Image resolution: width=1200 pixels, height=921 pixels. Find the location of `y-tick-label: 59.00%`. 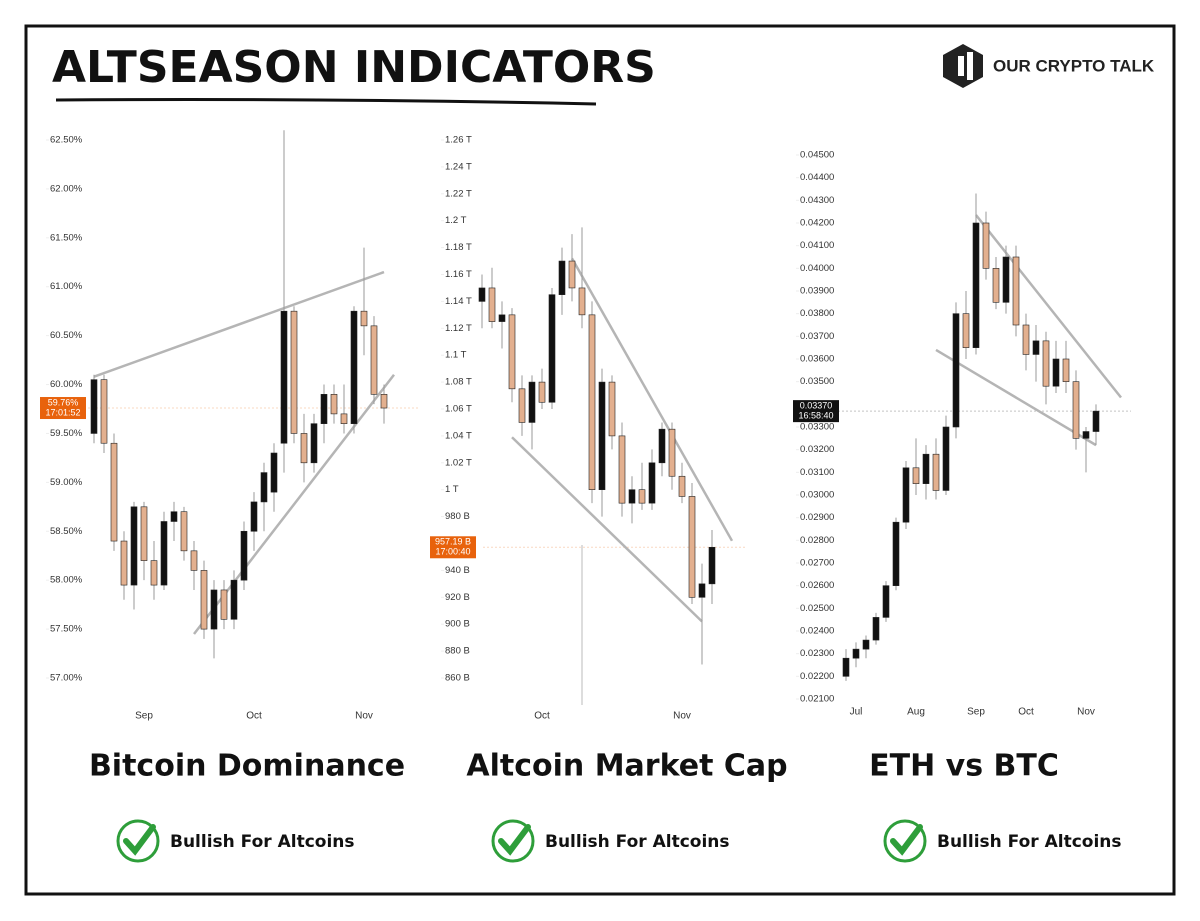

y-tick-label: 59.00% is located at coordinates (66, 482).